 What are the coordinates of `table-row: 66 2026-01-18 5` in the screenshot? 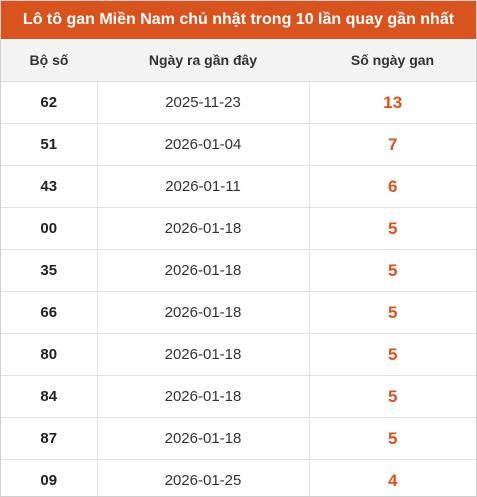 It's located at (238, 312).